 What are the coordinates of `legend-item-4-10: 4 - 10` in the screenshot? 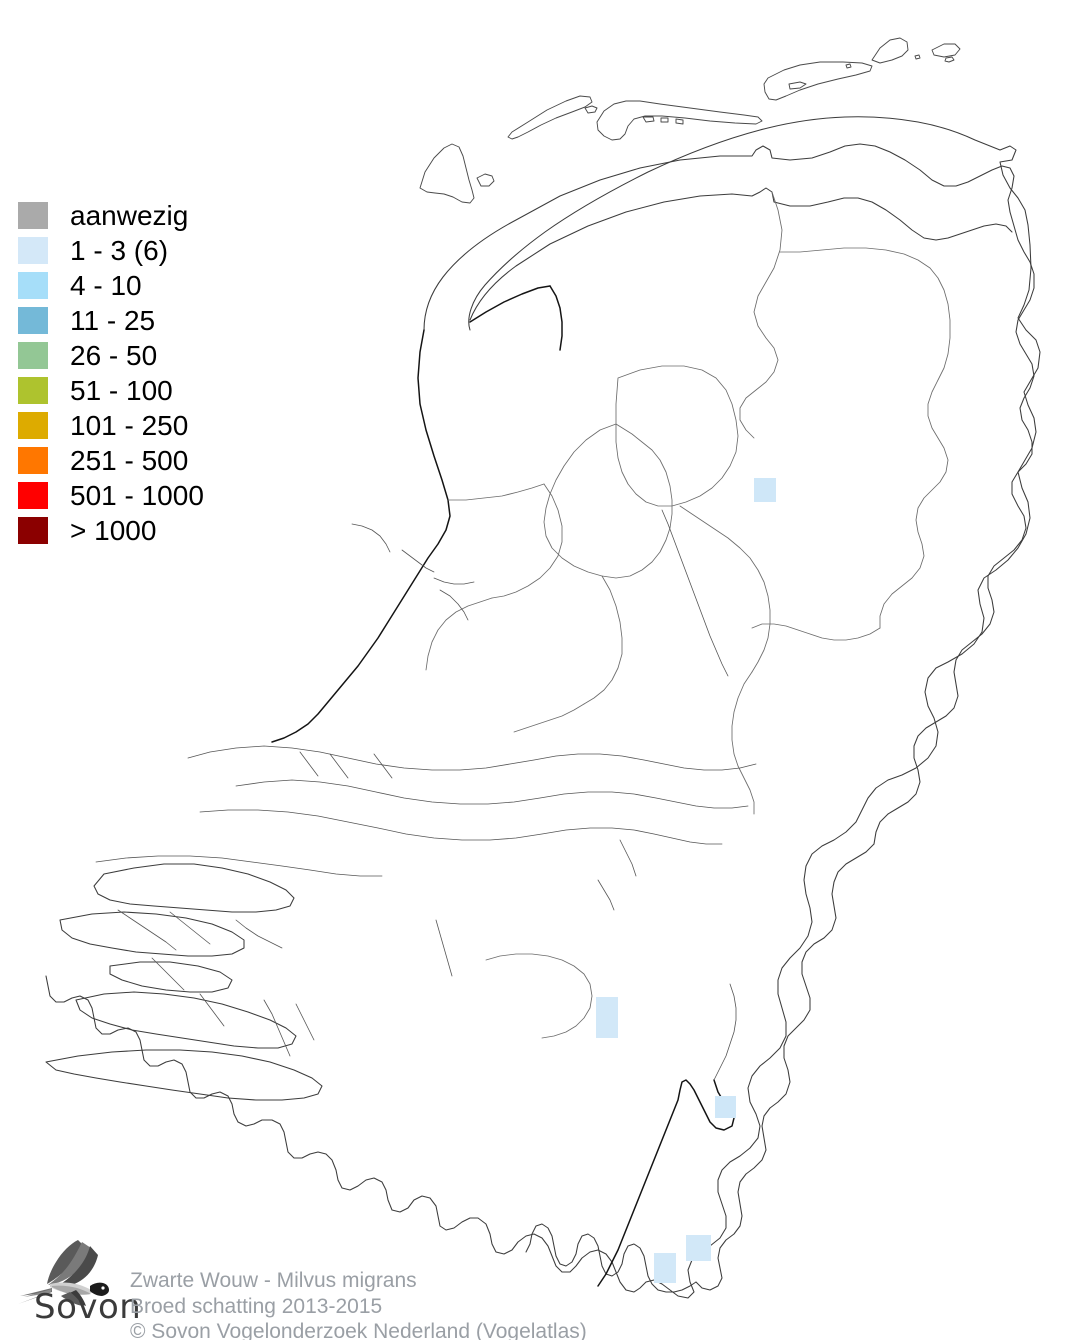 It's located at (111, 285).